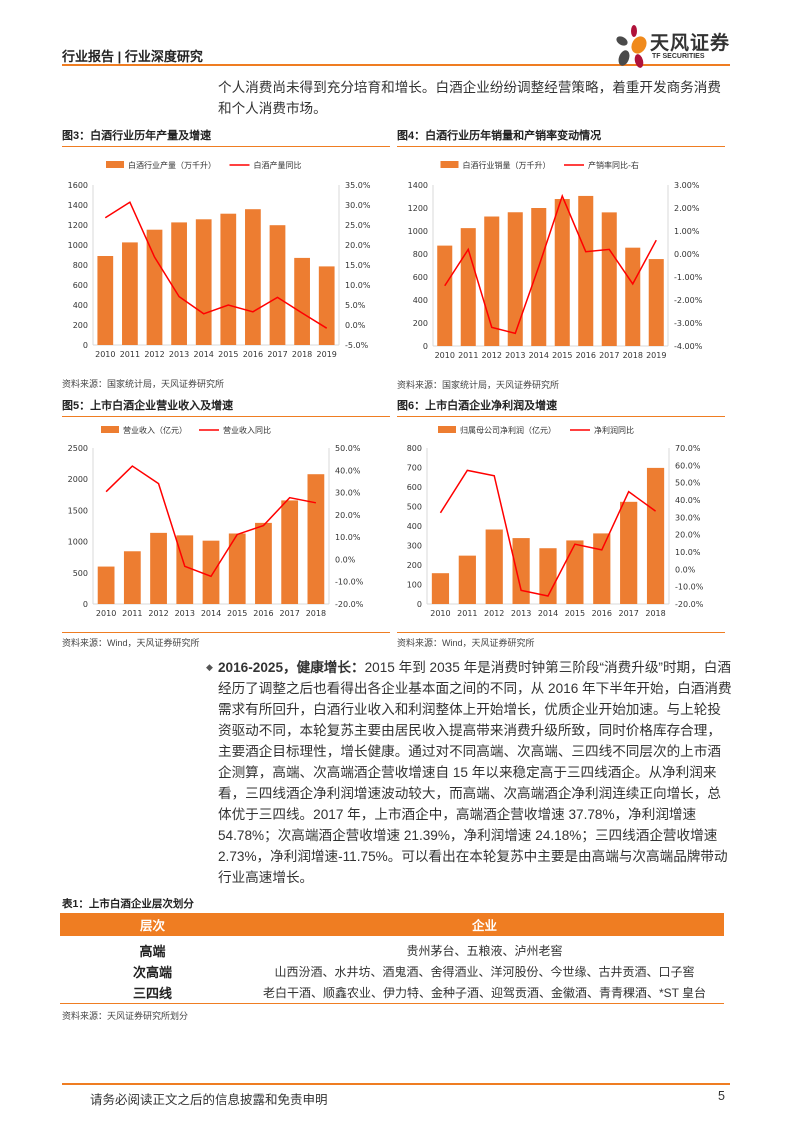 This screenshot has width=793, height=1122. Describe the element at coordinates (721, 1096) in the screenshot. I see `page-number: 5` at that location.